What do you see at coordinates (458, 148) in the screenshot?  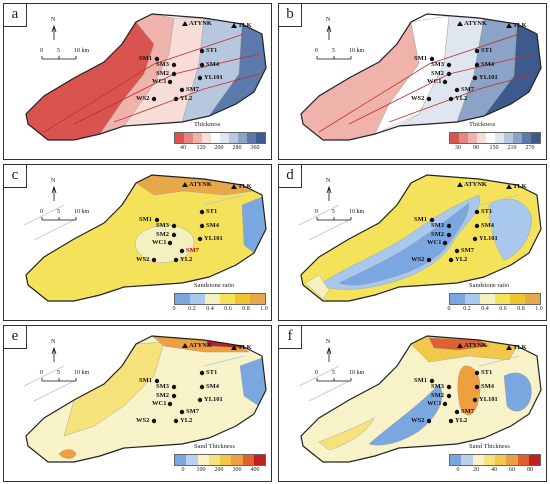 I see `legend-tick-label: 30` at bounding box center [458, 148].